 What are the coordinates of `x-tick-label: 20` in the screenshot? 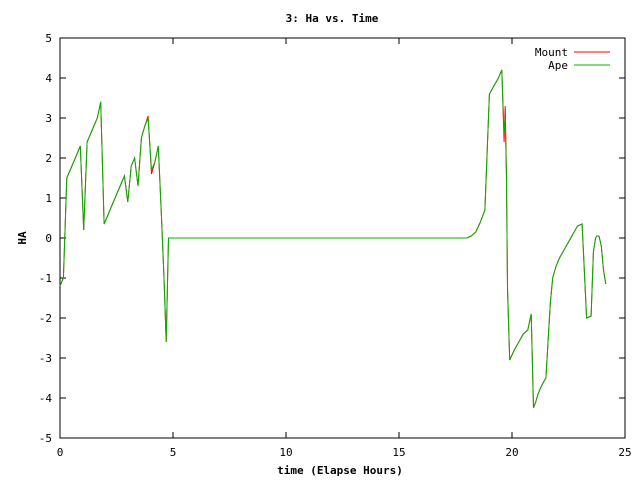 It's located at (511, 452).